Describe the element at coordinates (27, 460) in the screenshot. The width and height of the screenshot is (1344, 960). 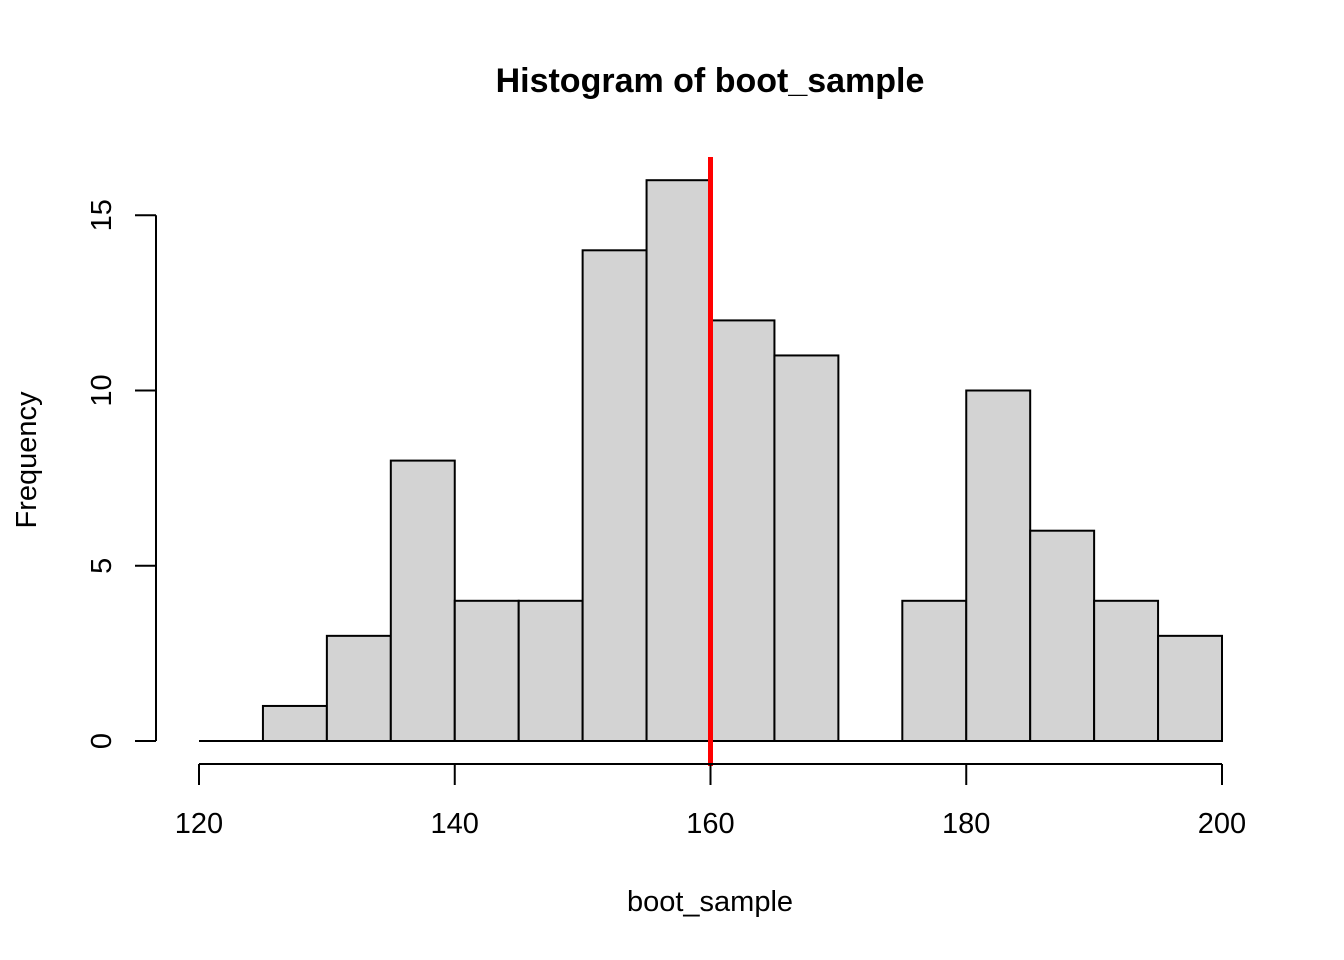
I see `y-axis-label: Frequency` at that location.